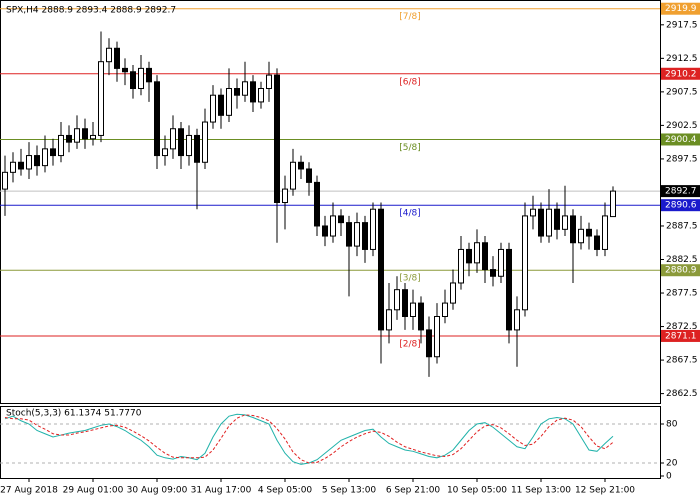  Describe the element at coordinates (410, 344) in the screenshot. I see `murrey-label: [2/8]` at that location.